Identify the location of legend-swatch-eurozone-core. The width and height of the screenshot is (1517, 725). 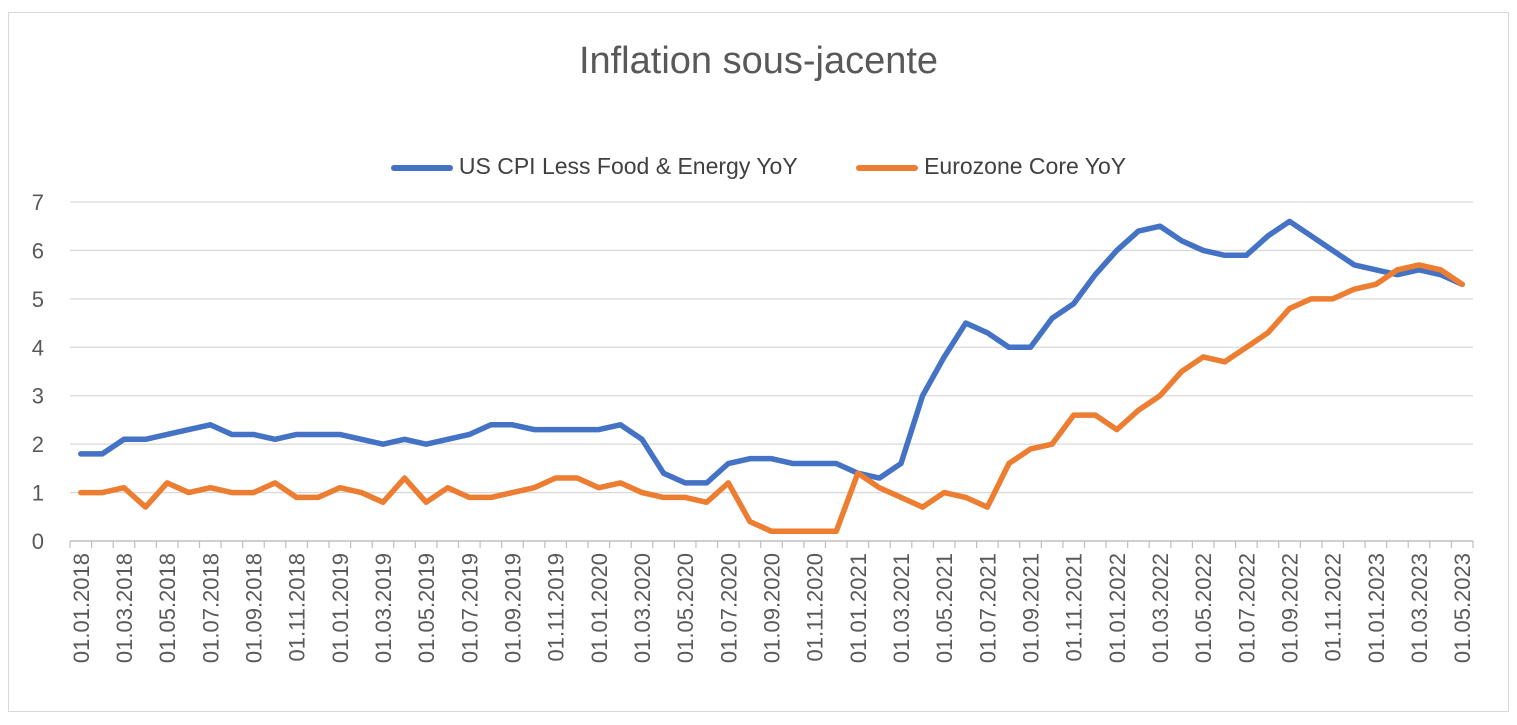
(887, 168).